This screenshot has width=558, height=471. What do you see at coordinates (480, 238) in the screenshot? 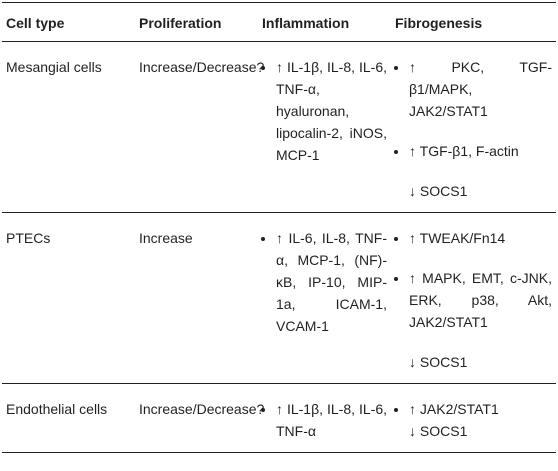
I see `bullet-item: ↑ TWEAK/Fn14` at bounding box center [480, 238].